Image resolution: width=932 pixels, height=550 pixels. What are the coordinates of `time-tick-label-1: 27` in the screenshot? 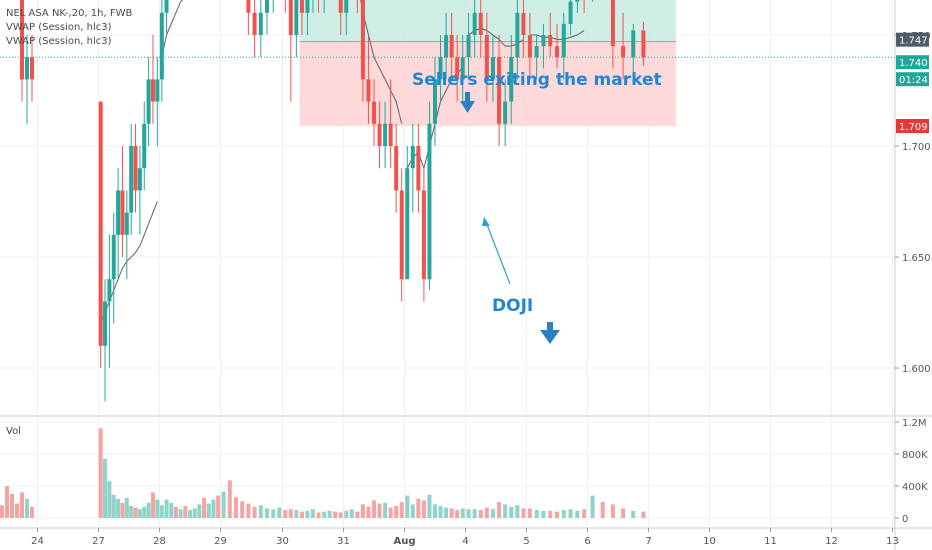 It's located at (98, 541).